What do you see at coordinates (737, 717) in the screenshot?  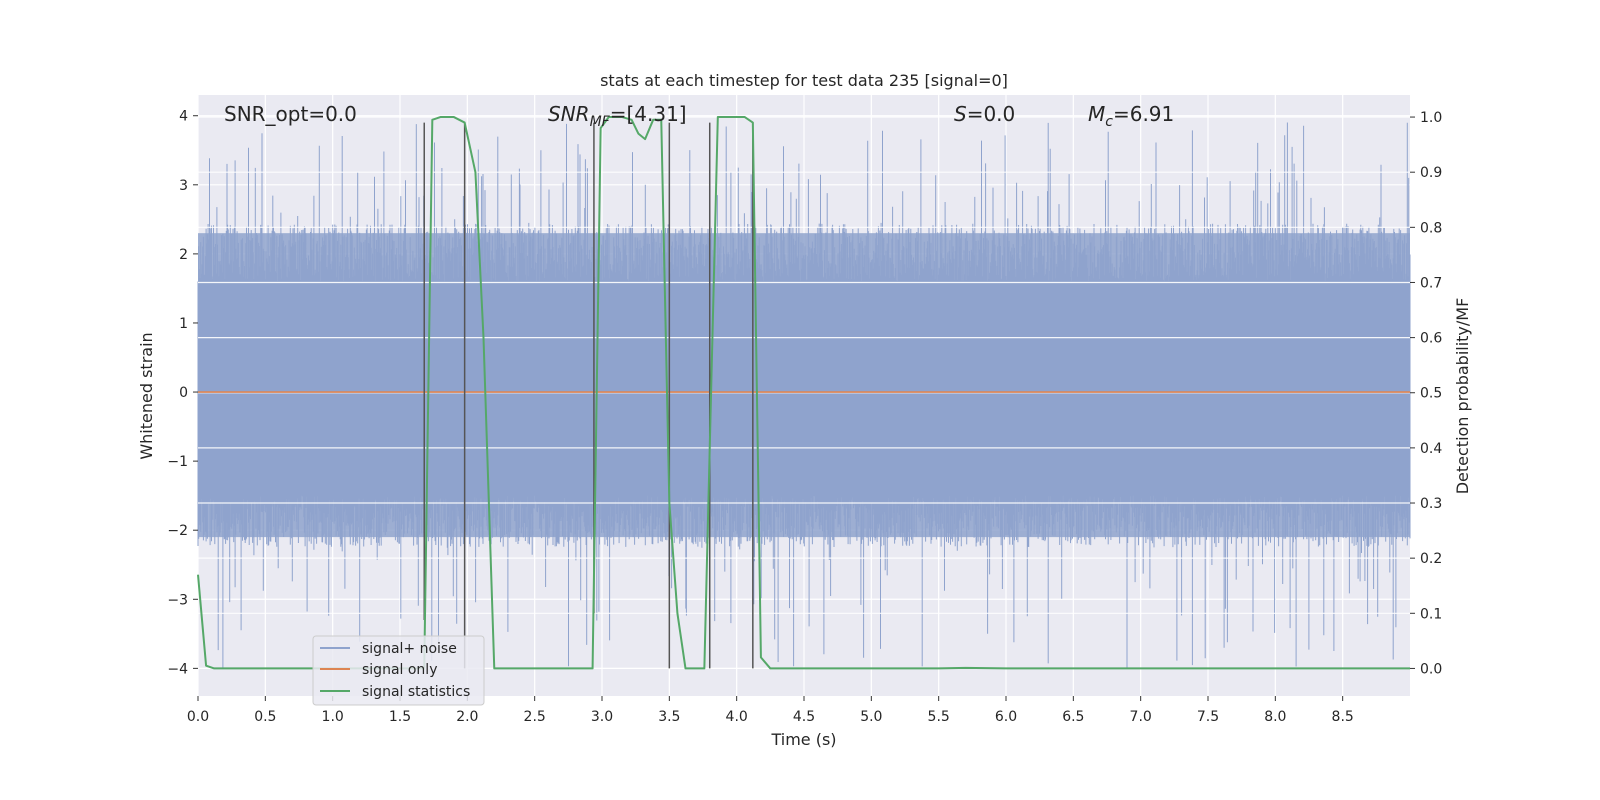 I see `x-tick-label: 4.0` at bounding box center [737, 717].